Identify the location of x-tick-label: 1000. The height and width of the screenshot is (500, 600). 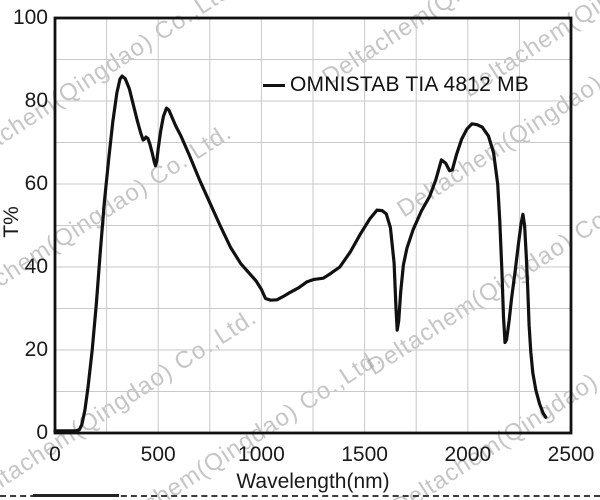
(261, 454).